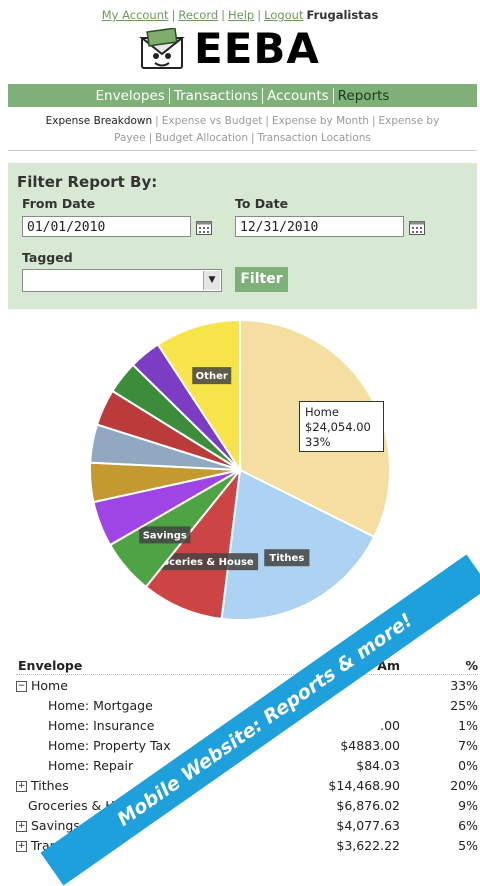  What do you see at coordinates (319, 226) in the screenshot?
I see `to-date-input: 12/31/2010` at bounding box center [319, 226].